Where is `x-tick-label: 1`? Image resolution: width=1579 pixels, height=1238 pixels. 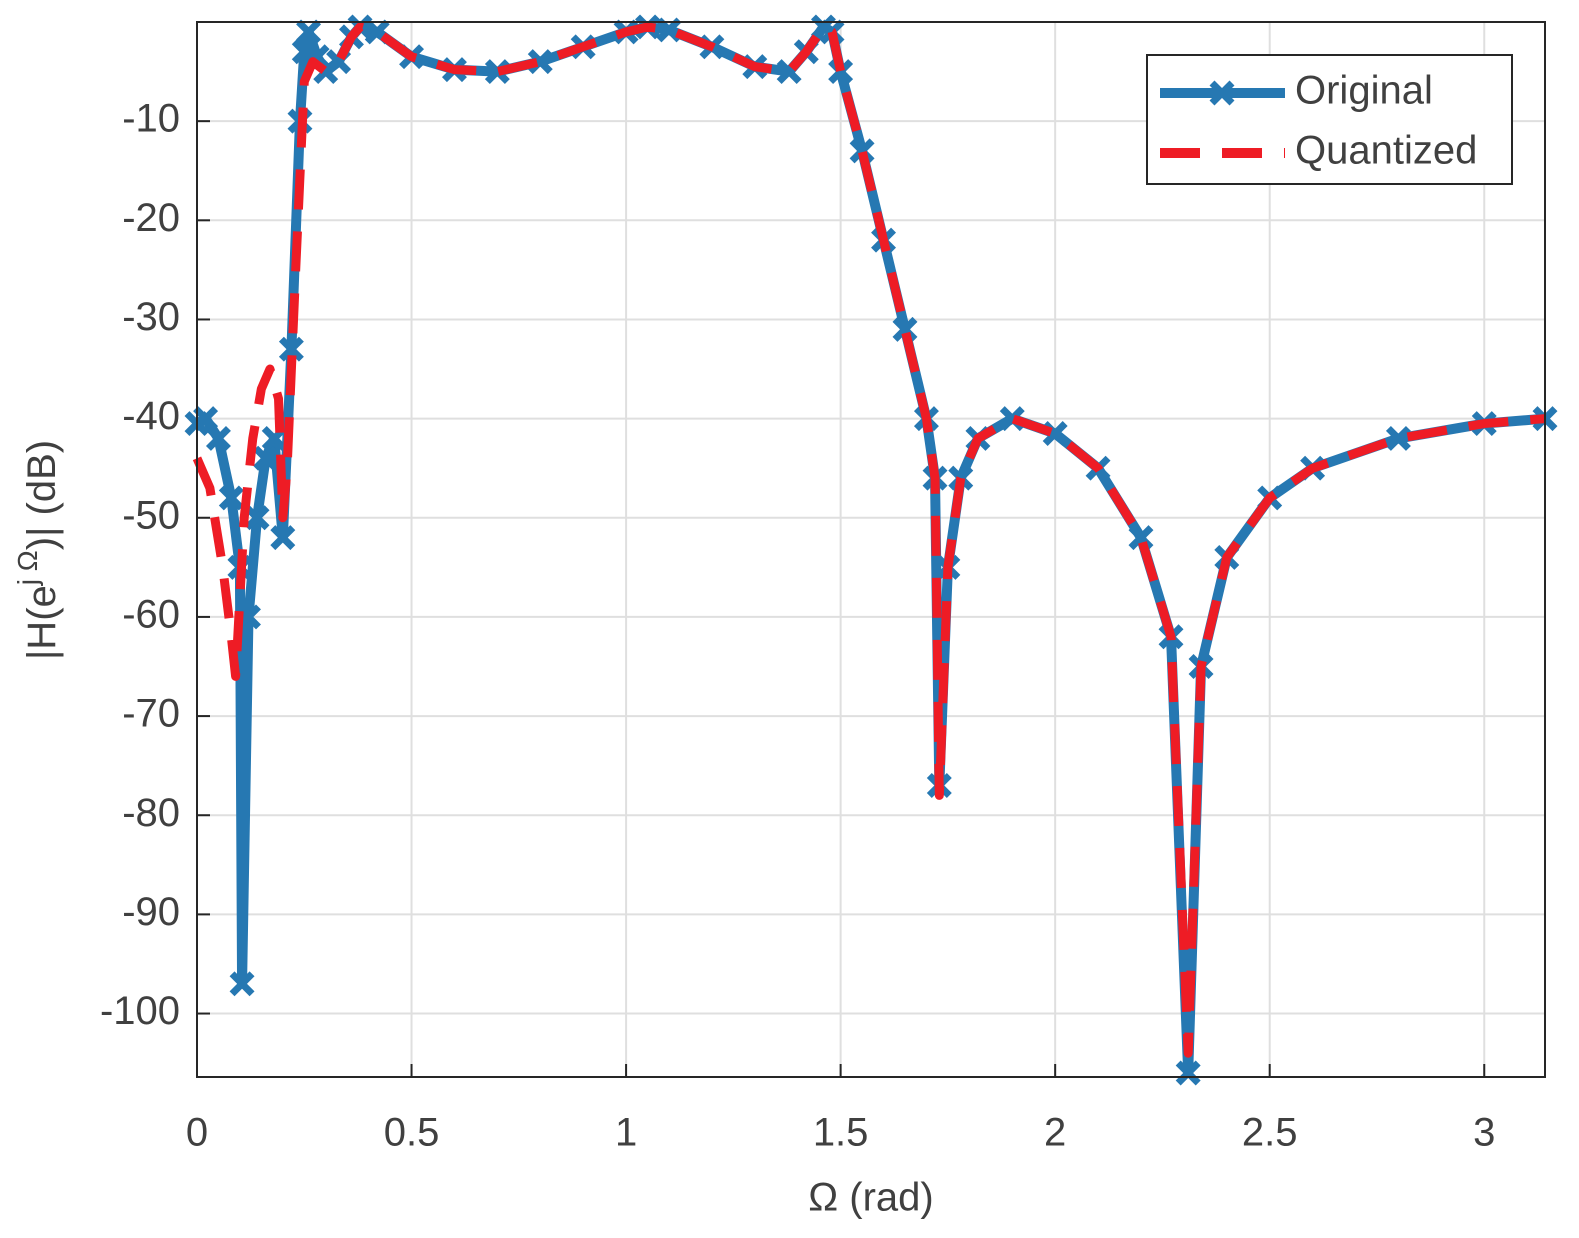 x-tick-label: 1 is located at coordinates (626, 1133).